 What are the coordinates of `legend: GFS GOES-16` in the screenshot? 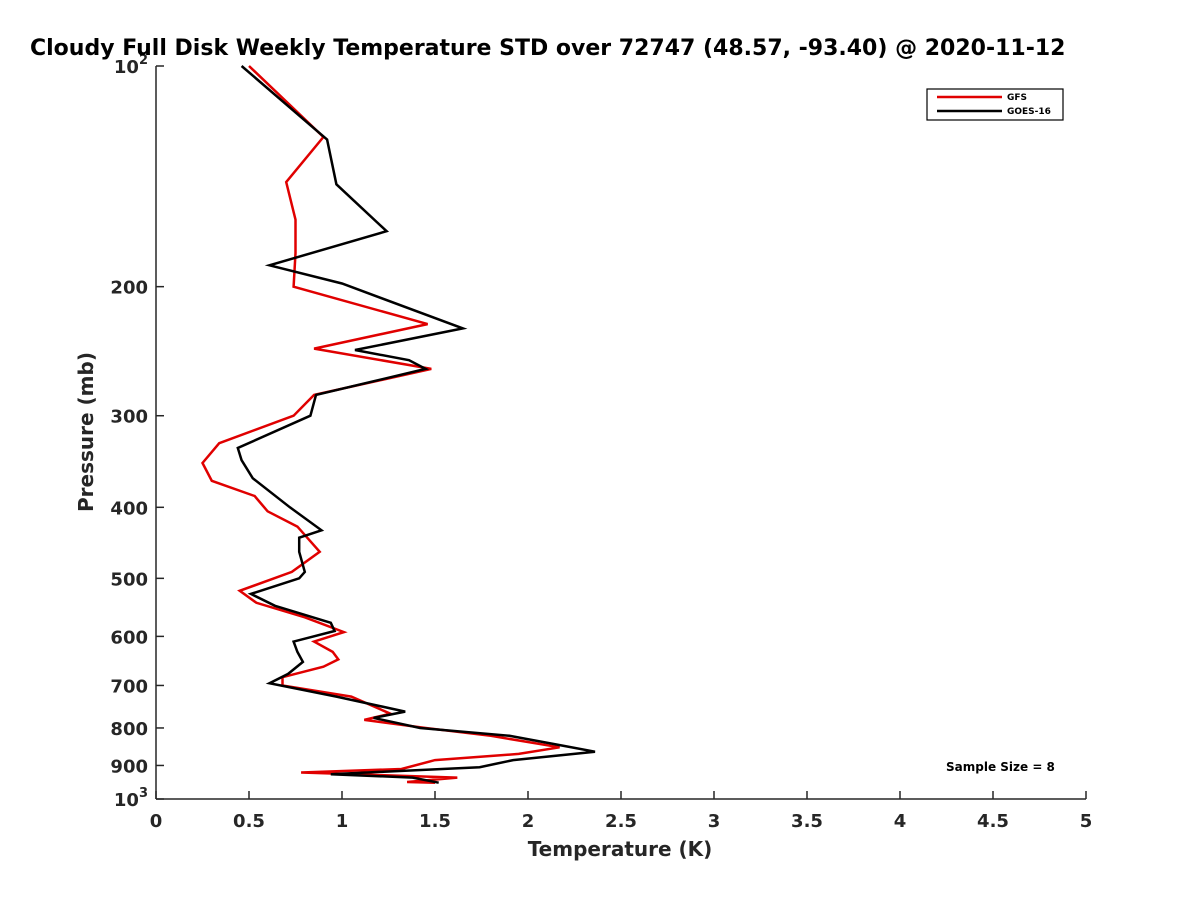 It's located at (995, 104).